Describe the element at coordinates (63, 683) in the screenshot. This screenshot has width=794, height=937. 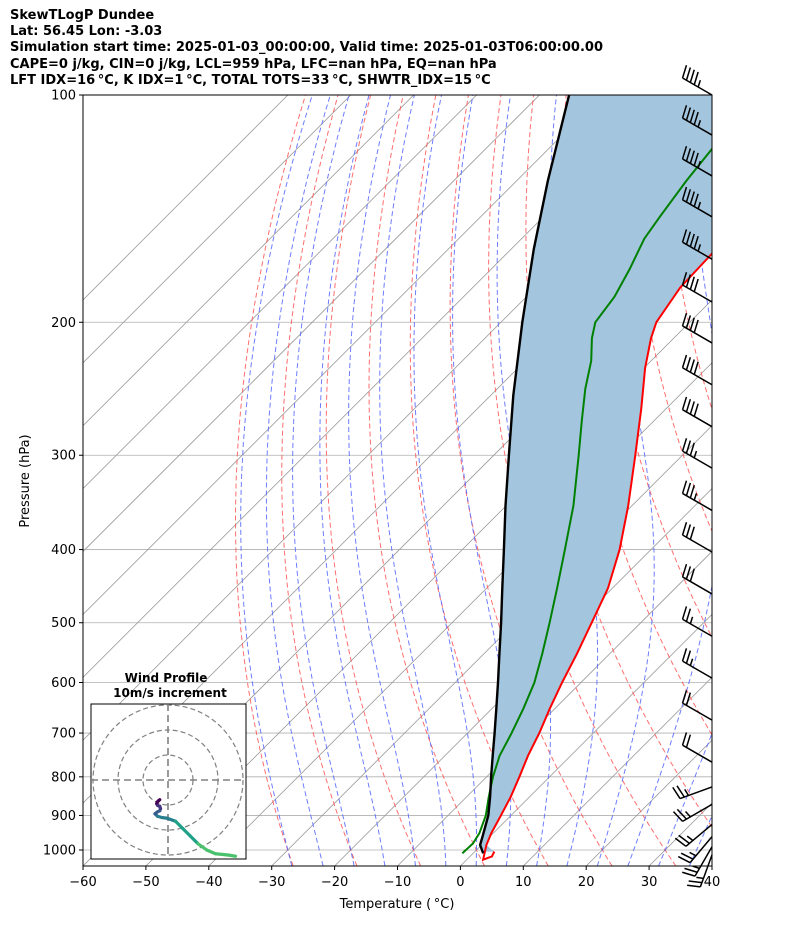
I see `y-tick-label: 600` at that location.